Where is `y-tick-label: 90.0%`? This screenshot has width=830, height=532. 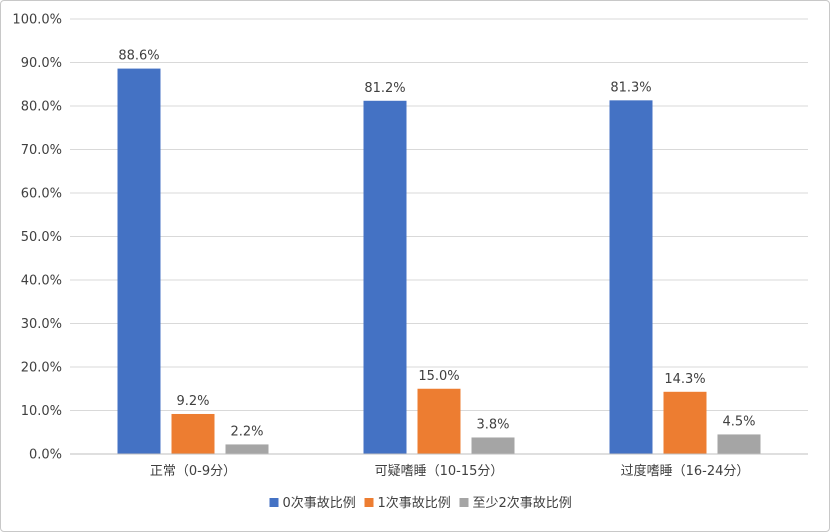
y-tick-label: 90.0% is located at coordinates (41, 63).